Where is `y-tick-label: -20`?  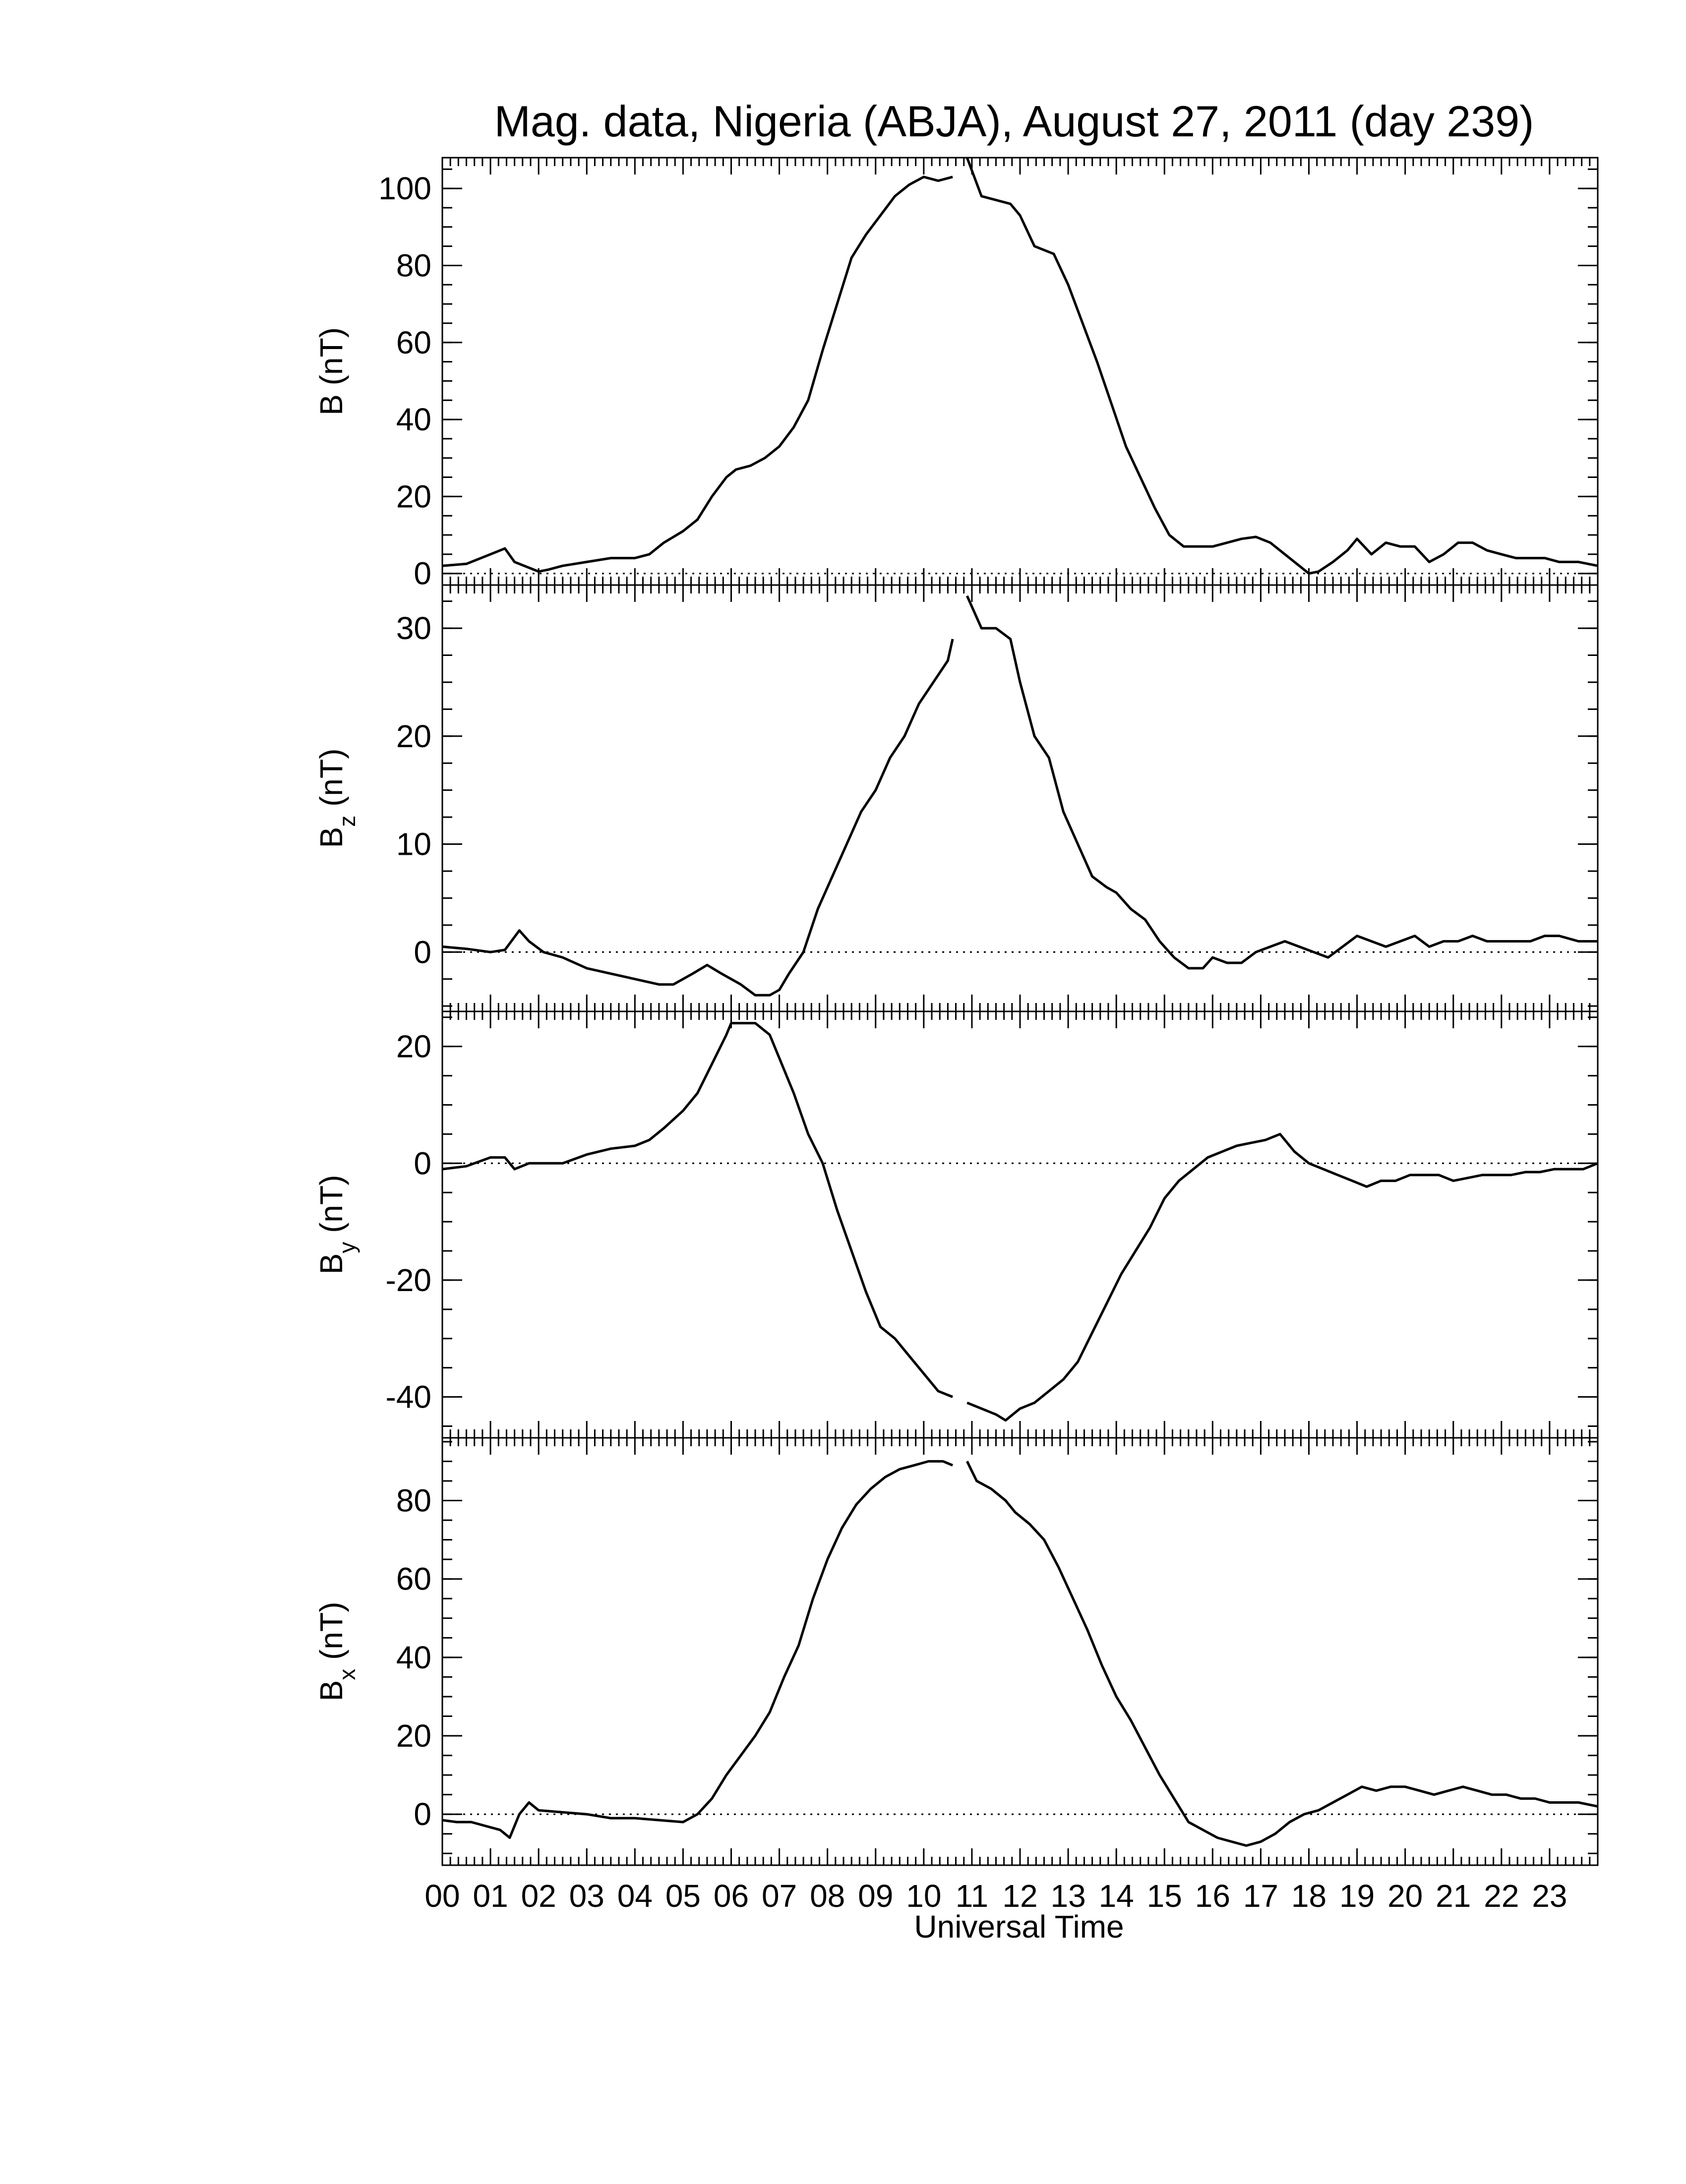
y-tick-label: -20 is located at coordinates (409, 1280).